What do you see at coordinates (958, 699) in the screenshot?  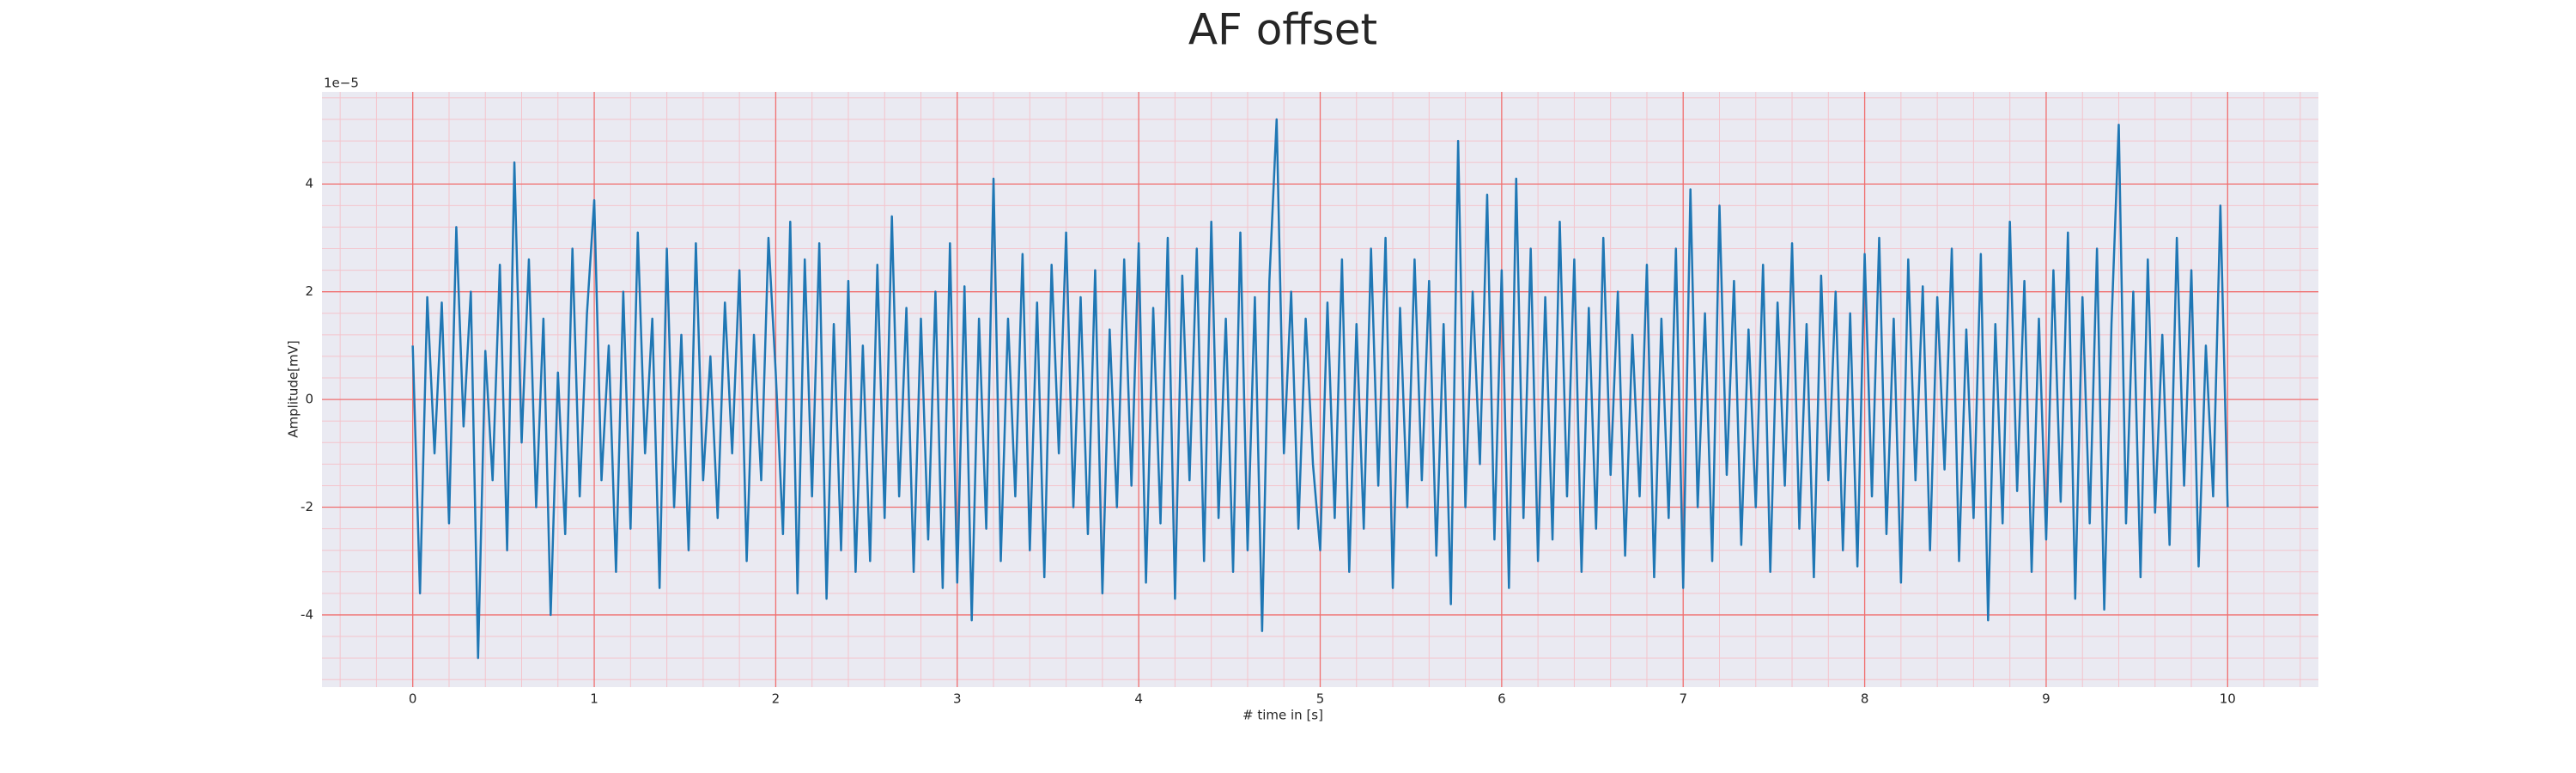 I see `x-tick-label: 3` at bounding box center [958, 699].